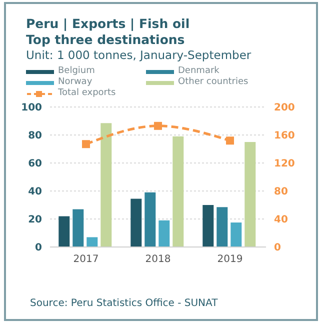  I want to click on chart-subtitle: Top three destinations, so click(106, 39).